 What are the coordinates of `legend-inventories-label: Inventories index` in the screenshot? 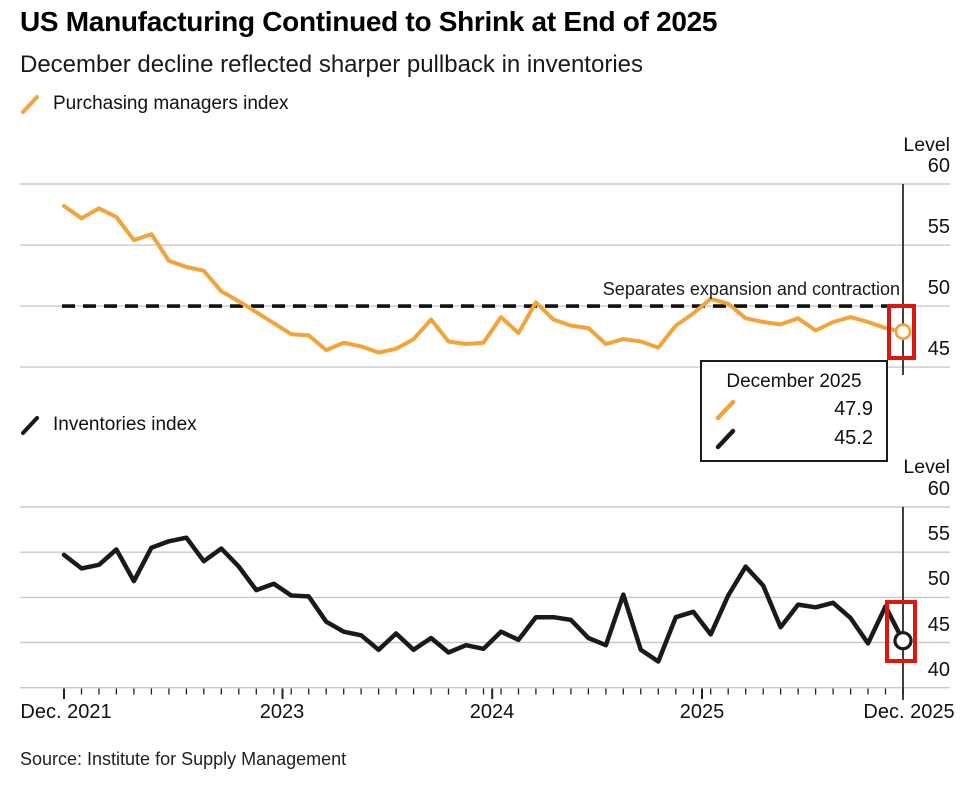 It's located at (125, 424).